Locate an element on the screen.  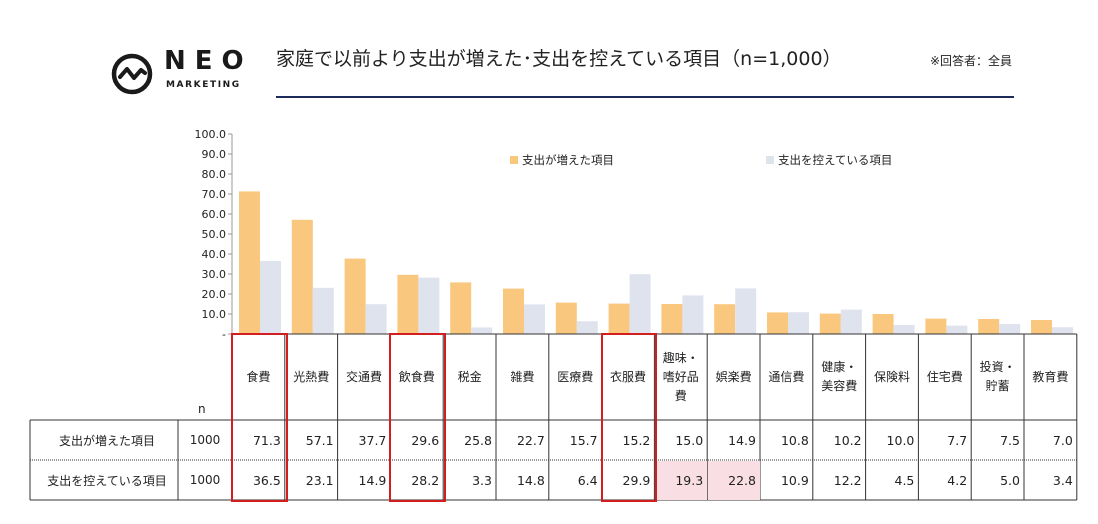
category-header-line: 光熱費 is located at coordinates (311, 376).